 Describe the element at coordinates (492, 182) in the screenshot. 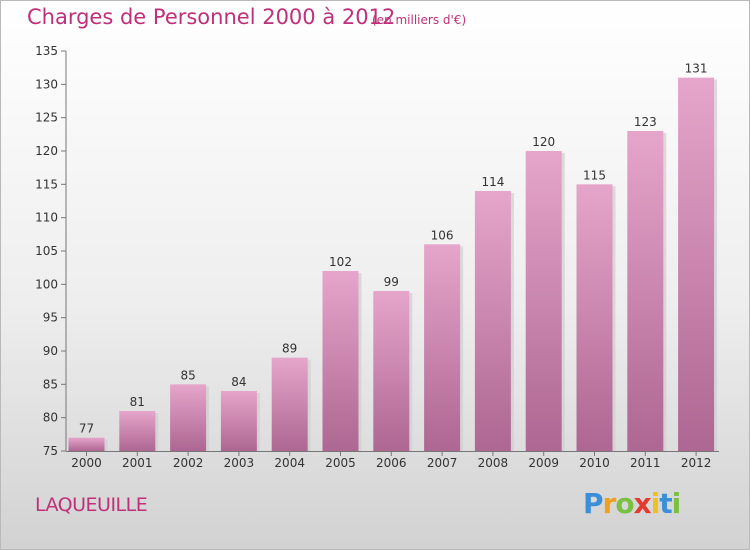

I see `bar-value-label: 114` at that location.